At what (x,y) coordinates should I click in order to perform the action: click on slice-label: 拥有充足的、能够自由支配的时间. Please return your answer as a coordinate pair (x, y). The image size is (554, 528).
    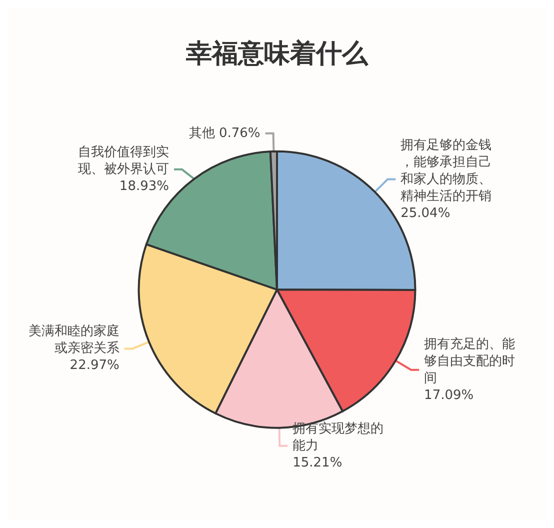
    Looking at the image, I should click on (470, 361).